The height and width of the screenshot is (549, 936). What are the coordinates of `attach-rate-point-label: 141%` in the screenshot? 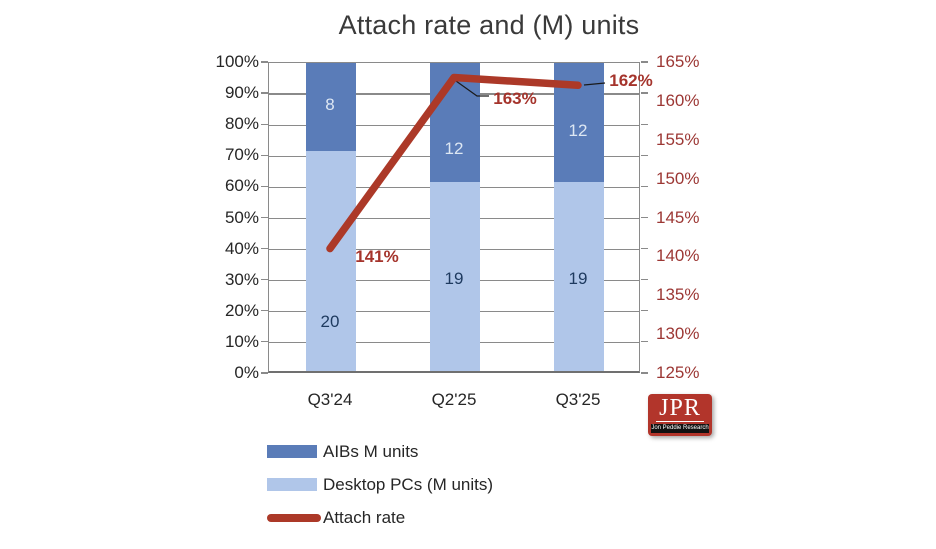 It's located at (377, 256).